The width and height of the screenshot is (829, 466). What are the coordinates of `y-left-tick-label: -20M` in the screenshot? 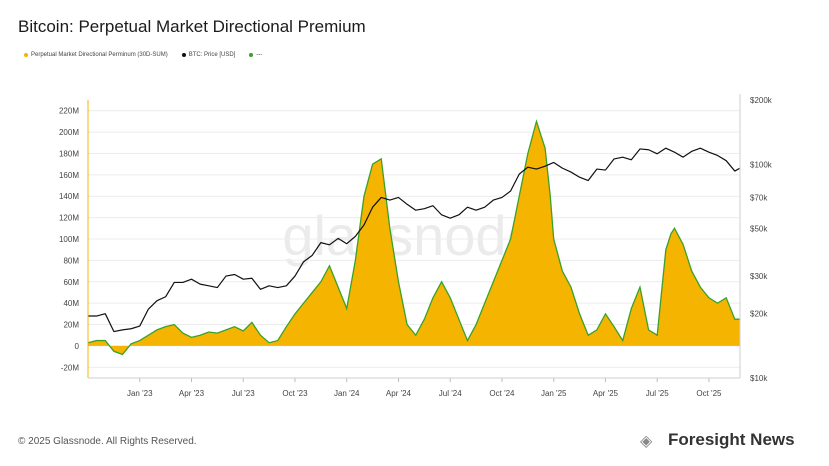 It's located at (70, 367).